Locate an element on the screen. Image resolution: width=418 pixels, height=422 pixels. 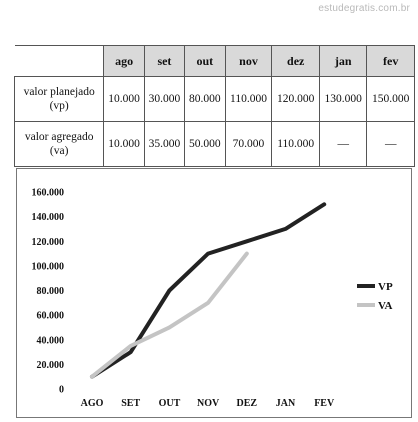
table-cell: 130.000 is located at coordinates (343, 99).